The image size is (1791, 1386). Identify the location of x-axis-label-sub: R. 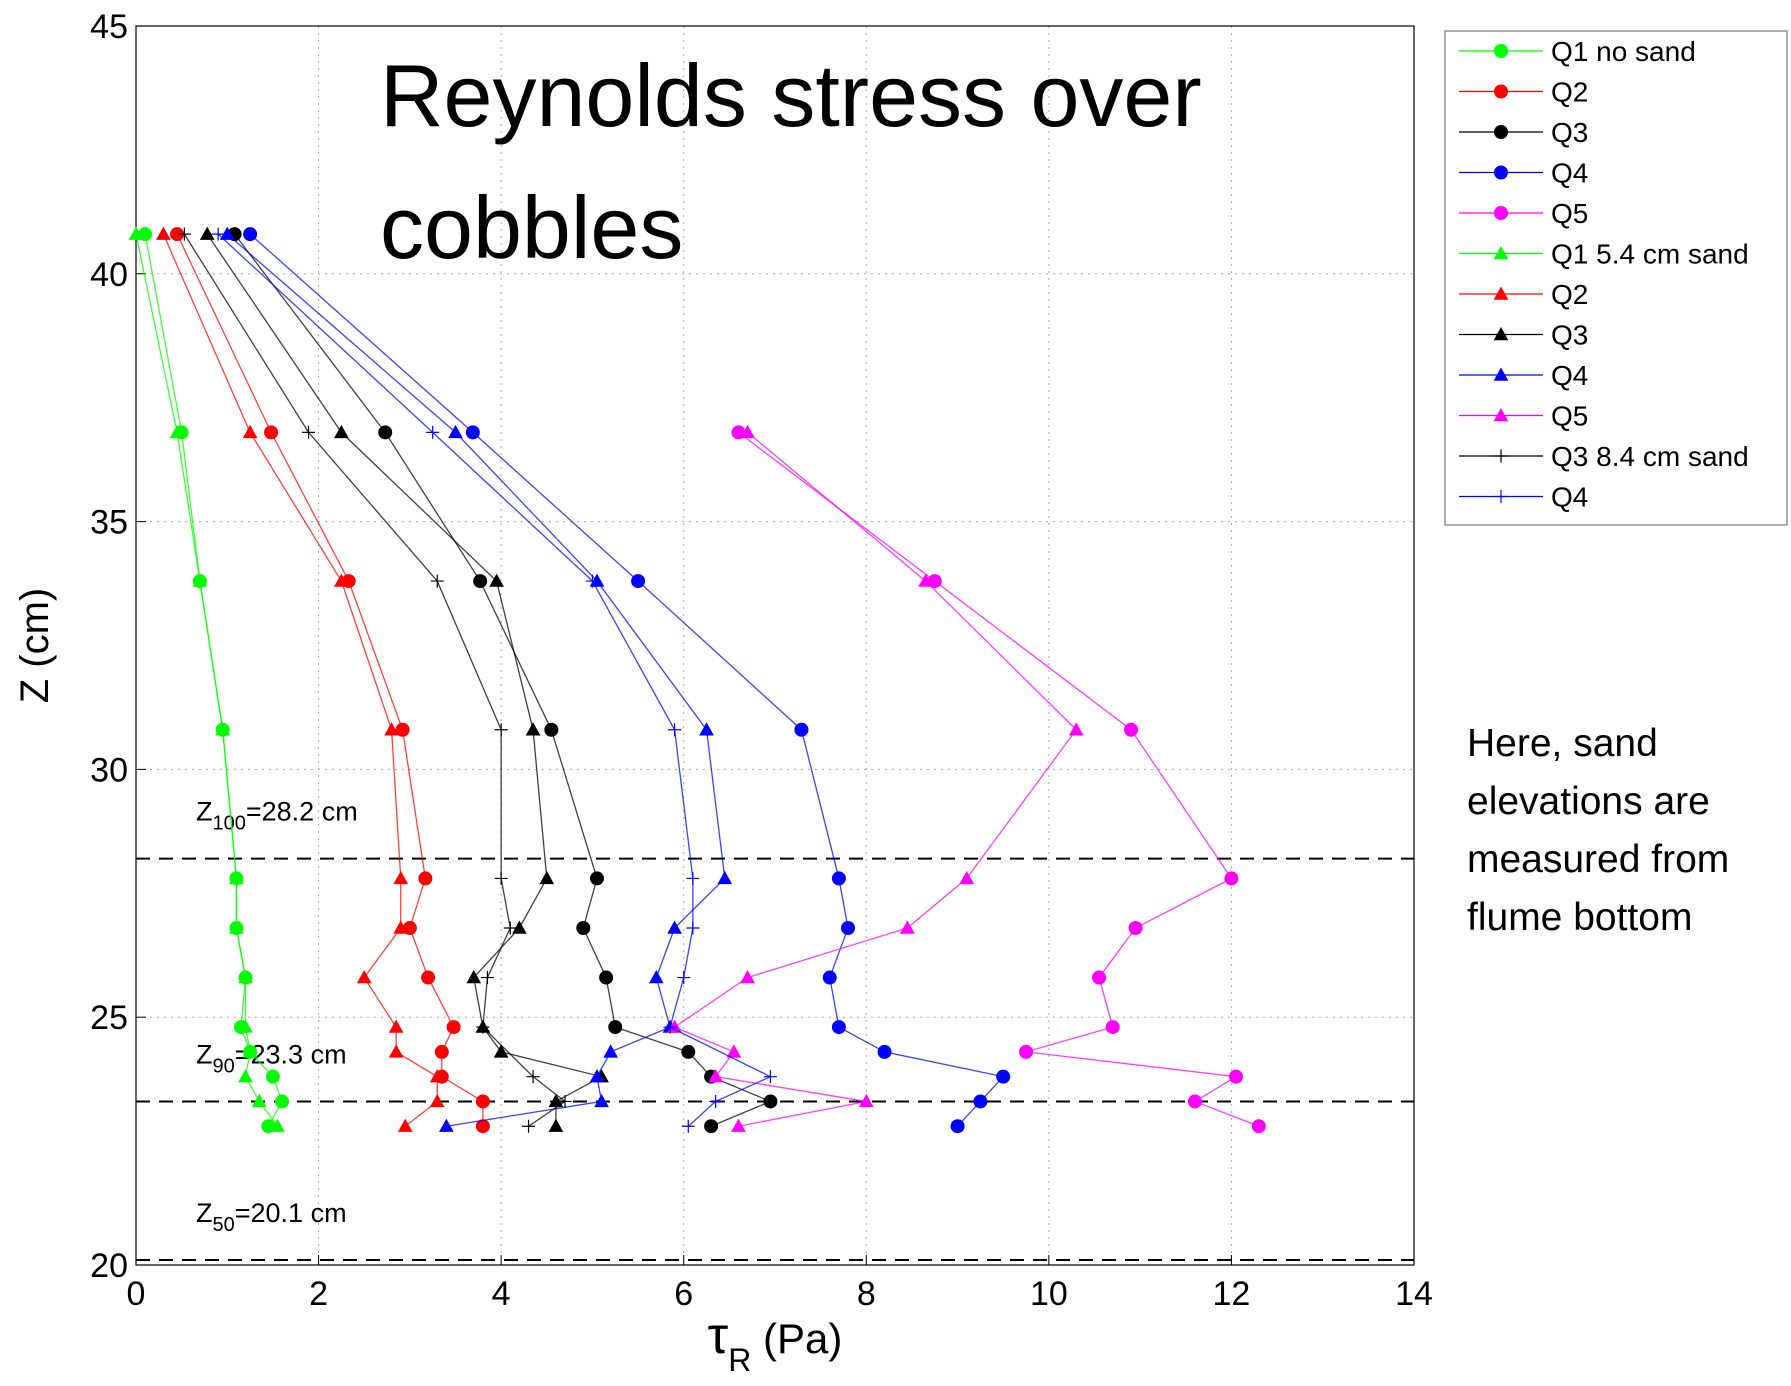
(739, 1360).